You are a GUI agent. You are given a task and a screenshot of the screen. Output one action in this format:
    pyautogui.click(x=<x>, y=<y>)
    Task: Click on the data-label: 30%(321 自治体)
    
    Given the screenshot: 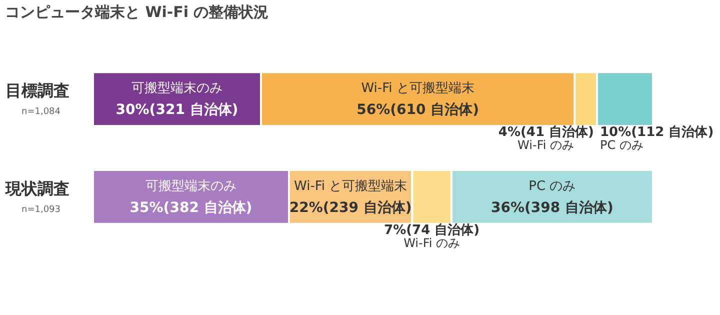 What is the action you would take?
    pyautogui.click(x=177, y=110)
    